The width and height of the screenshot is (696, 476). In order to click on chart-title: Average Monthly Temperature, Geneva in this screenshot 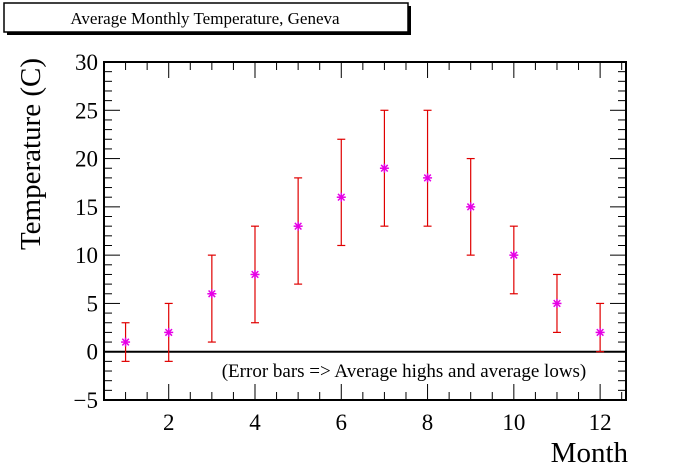, I will do `click(205, 18)`.